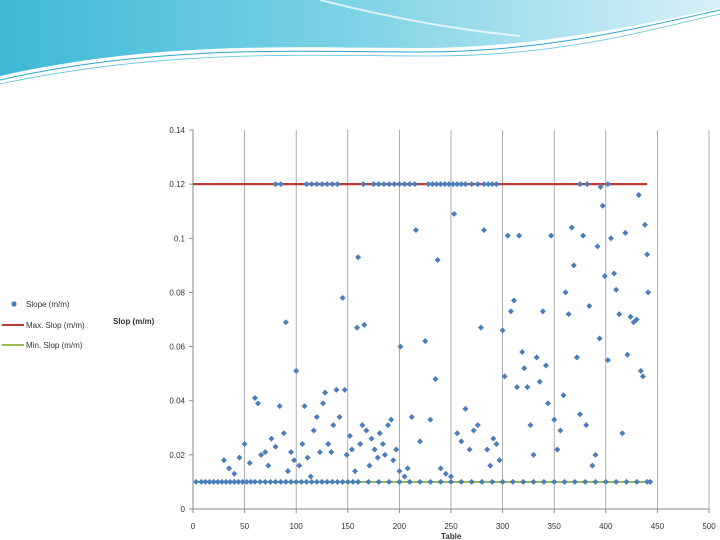 This screenshot has height=540, width=720. I want to click on y-tick-label: 0.04, so click(177, 401).